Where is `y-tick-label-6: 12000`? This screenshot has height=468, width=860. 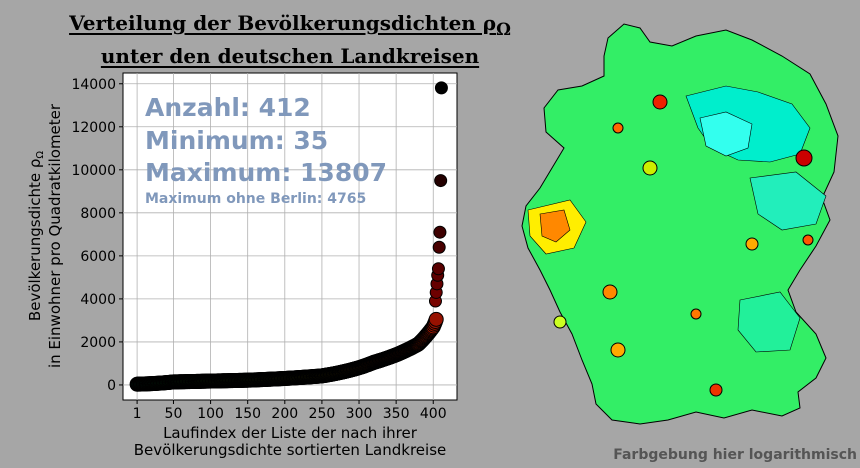 y-tick-label-6: 12000 is located at coordinates (93, 128).